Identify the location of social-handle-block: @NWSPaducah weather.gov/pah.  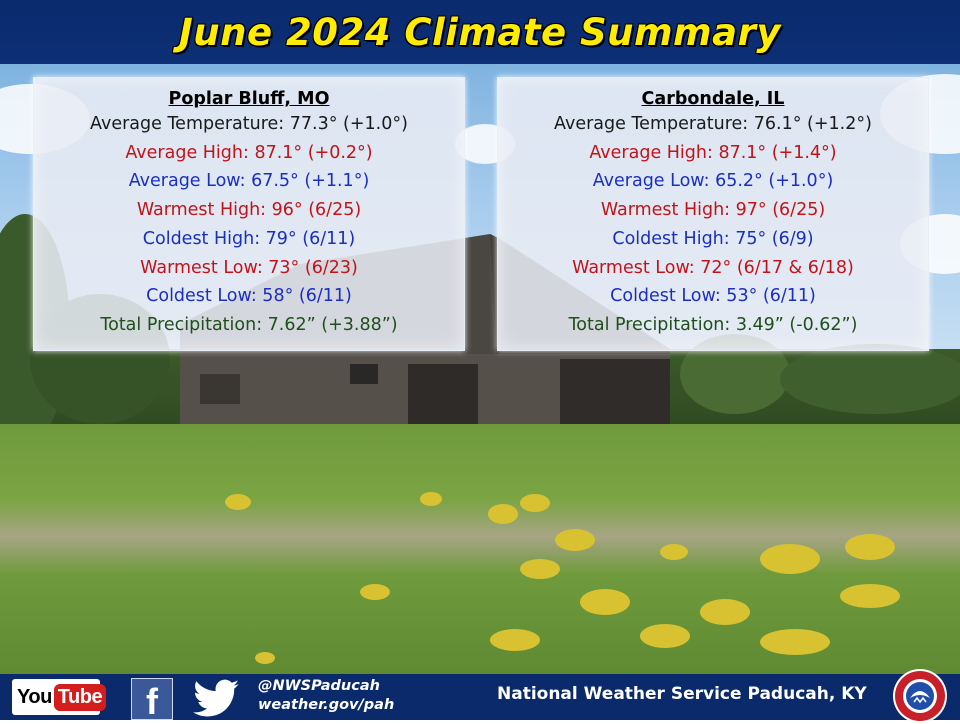
(326, 696).